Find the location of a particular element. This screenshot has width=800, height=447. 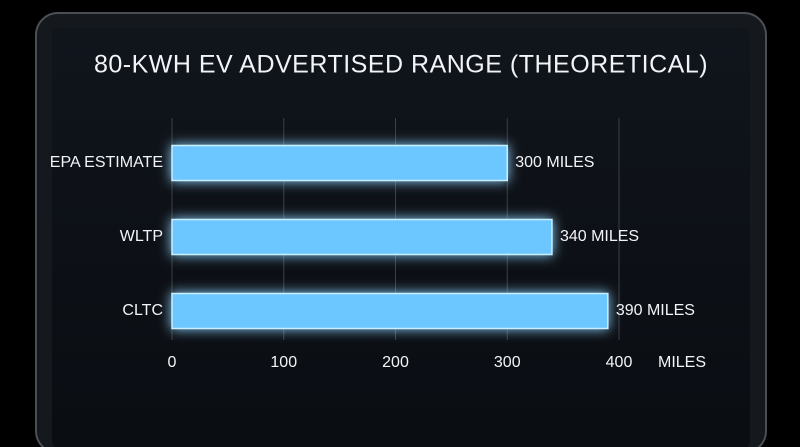

x-tick-label: 400 is located at coordinates (619, 362).